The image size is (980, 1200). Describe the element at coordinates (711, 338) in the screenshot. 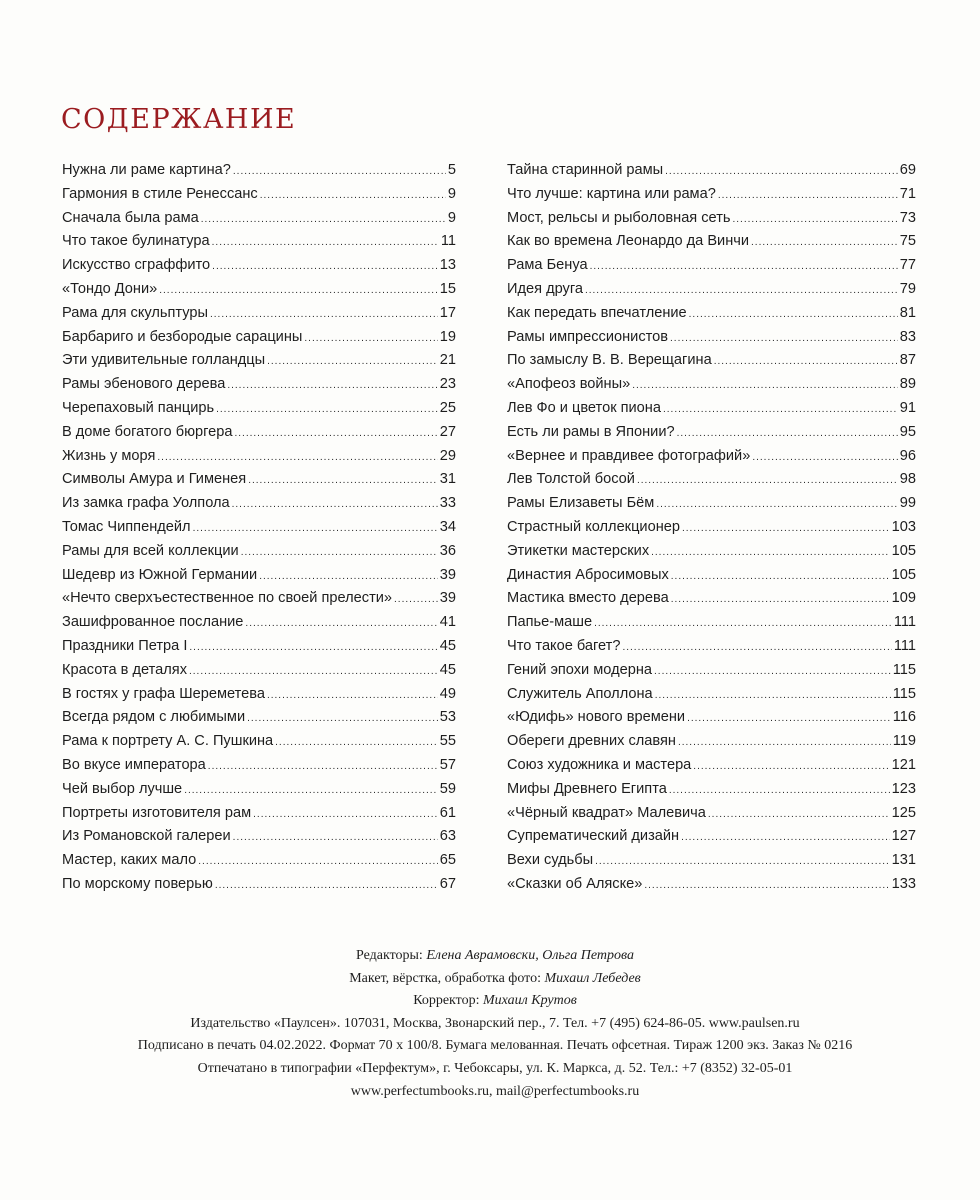

I see `toc-entry: Рамы импрессионистов 83` at that location.